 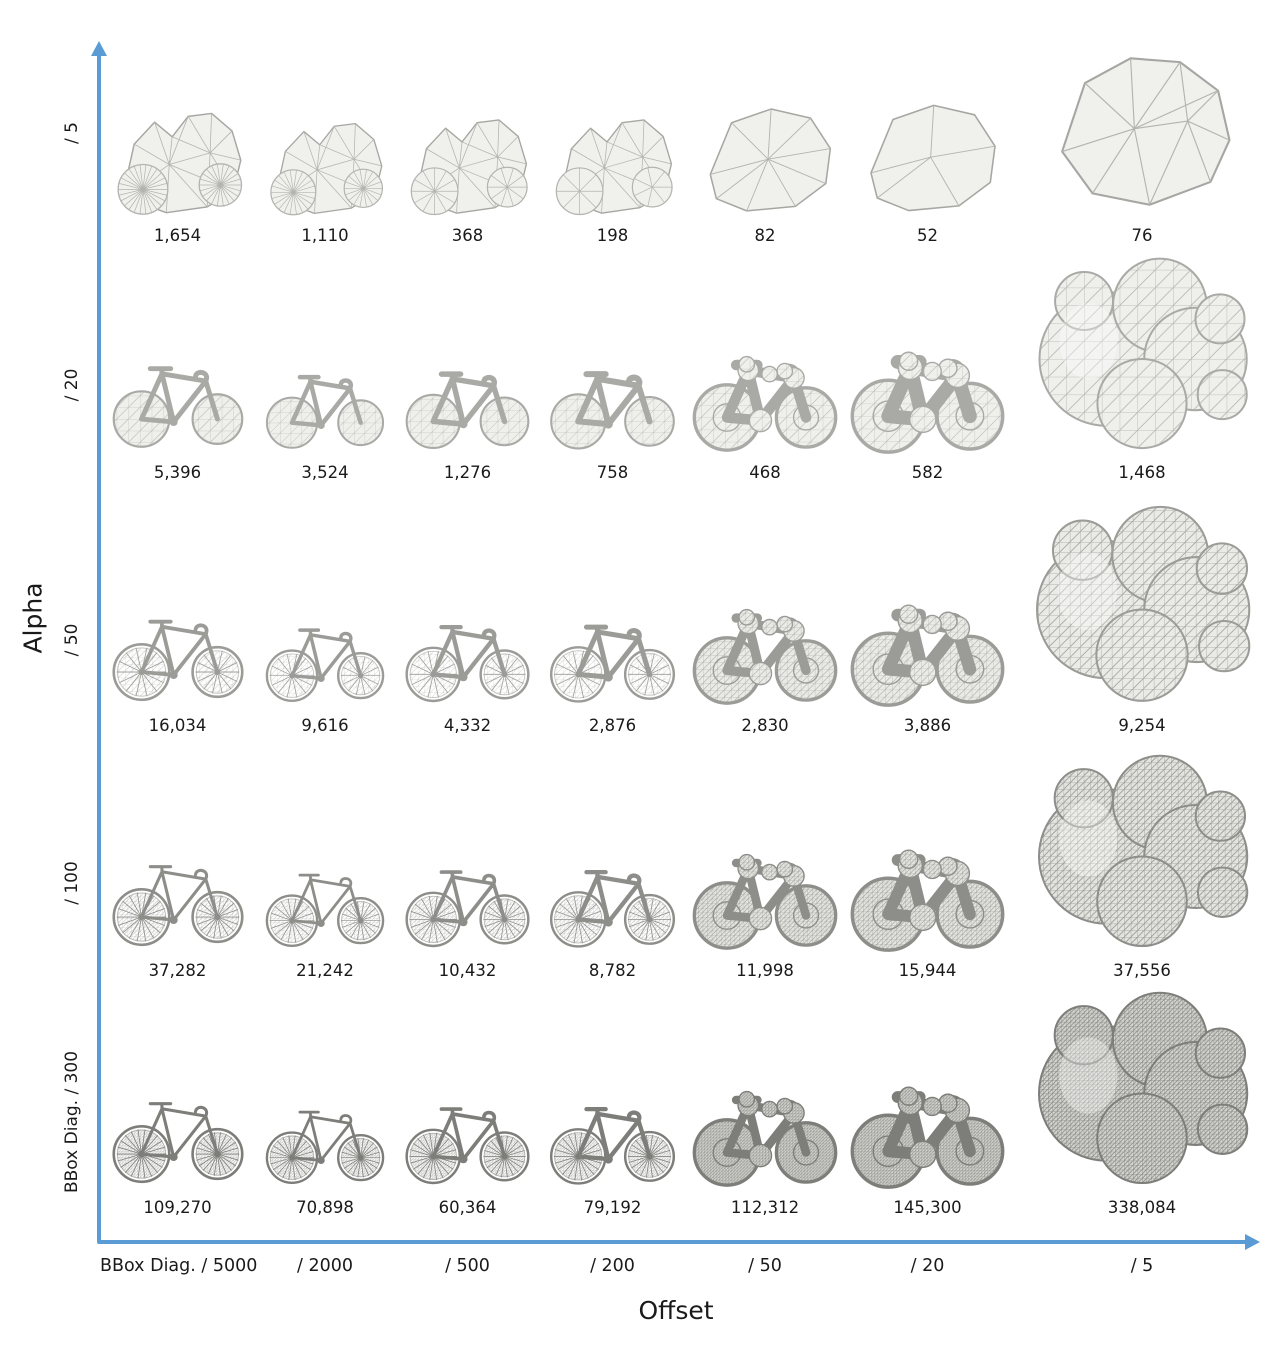 What do you see at coordinates (72, 1122) in the screenshot?
I see `row-label-alpha-5: BBox Diag. / 300` at bounding box center [72, 1122].